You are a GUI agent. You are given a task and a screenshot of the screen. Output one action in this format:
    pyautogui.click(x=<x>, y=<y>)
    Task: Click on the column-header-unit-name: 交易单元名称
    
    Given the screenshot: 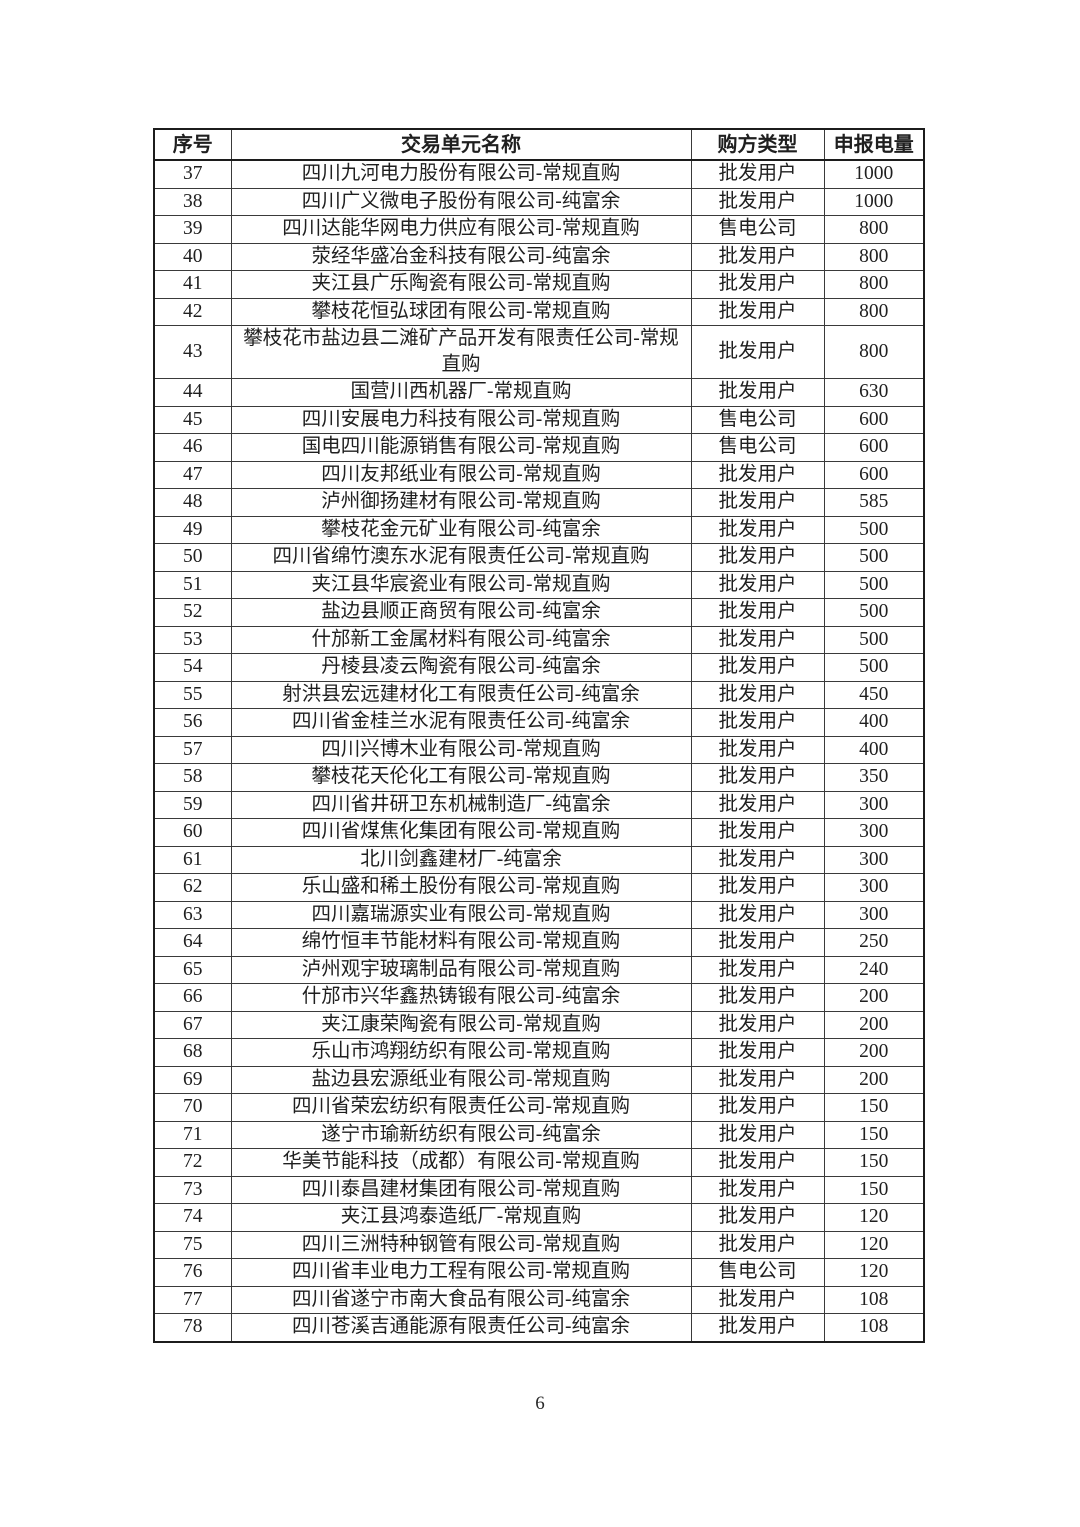 What is the action you would take?
    pyautogui.click(x=461, y=144)
    